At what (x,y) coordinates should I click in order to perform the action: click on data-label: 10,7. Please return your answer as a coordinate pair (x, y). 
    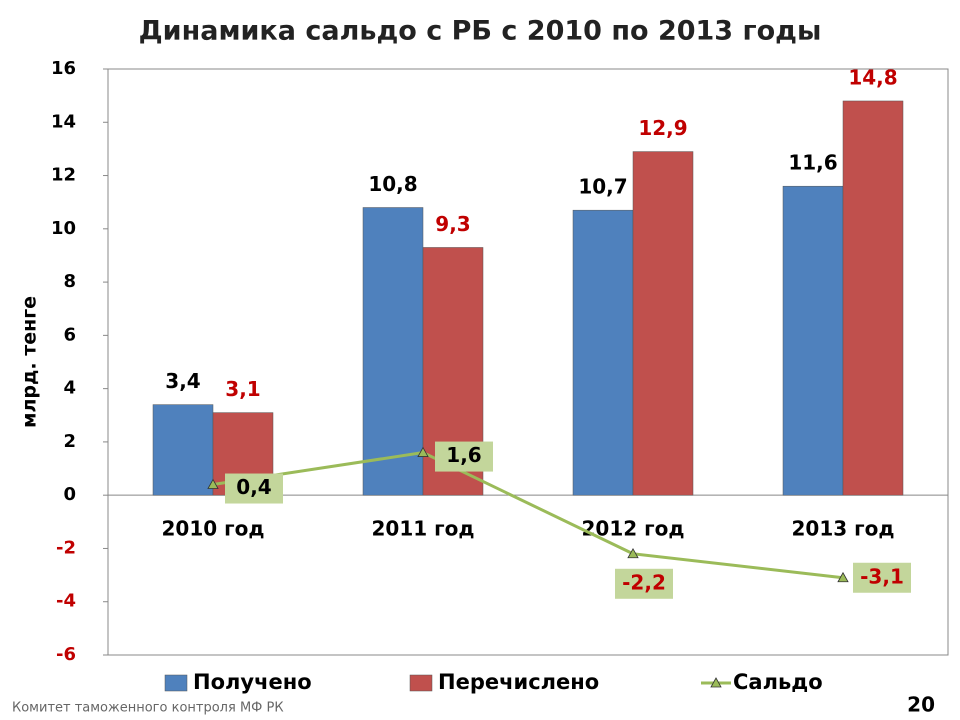
    Looking at the image, I should click on (602, 187).